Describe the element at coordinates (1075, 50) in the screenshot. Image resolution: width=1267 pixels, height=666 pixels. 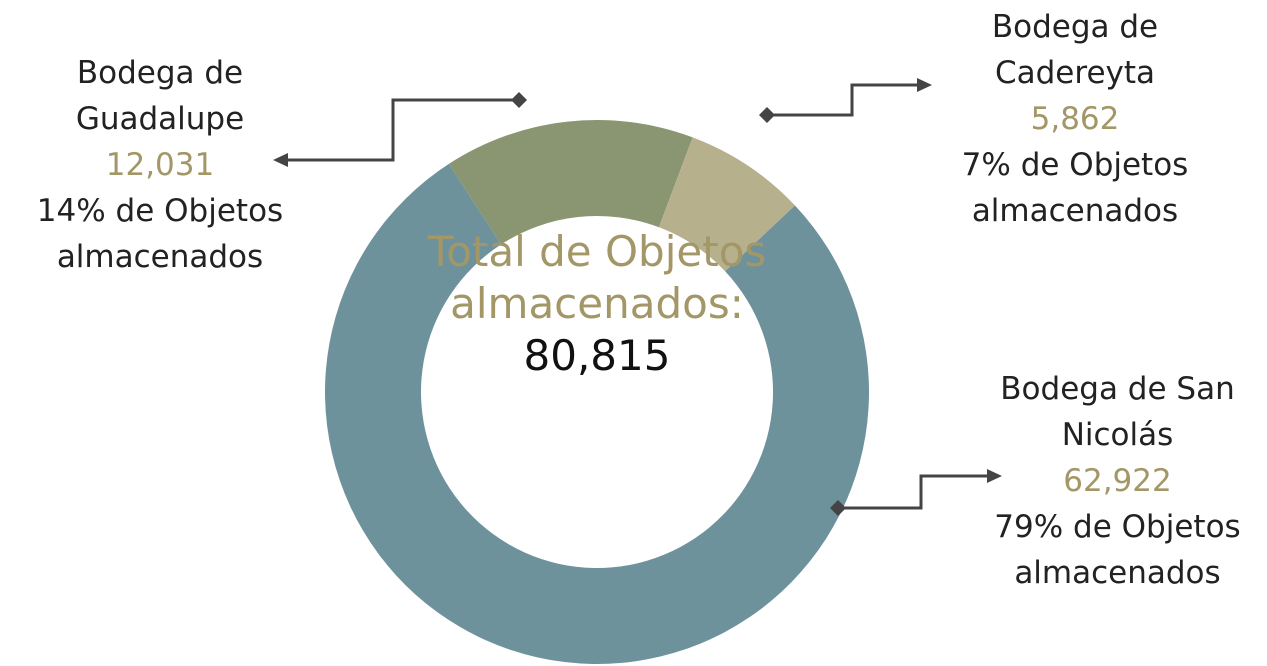
I see `category-name: Bodega de Cadereyta` at that location.